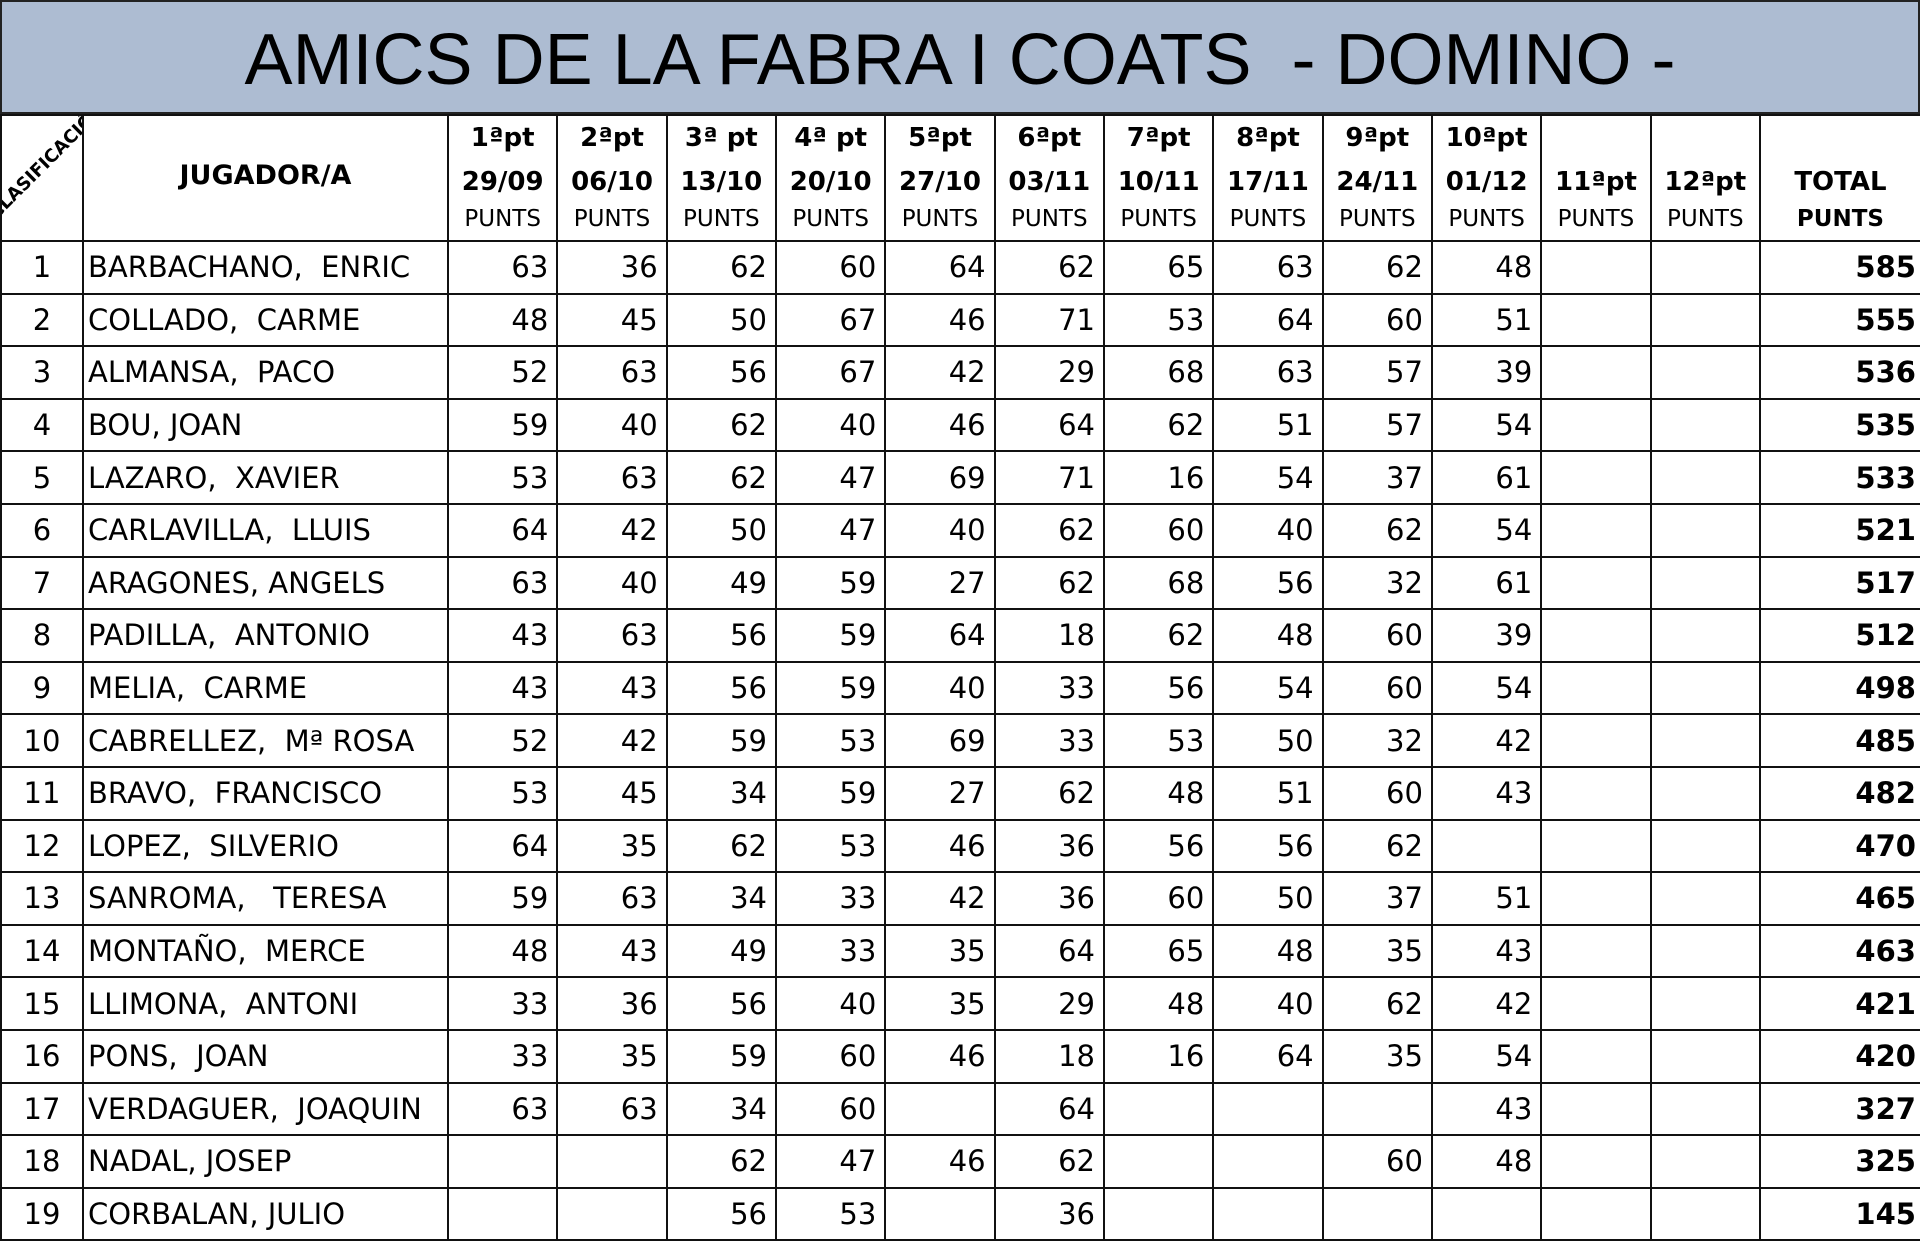 This screenshot has height=1242, width=1920. What do you see at coordinates (42, 425) in the screenshot?
I see `rank-cell: 4` at bounding box center [42, 425].